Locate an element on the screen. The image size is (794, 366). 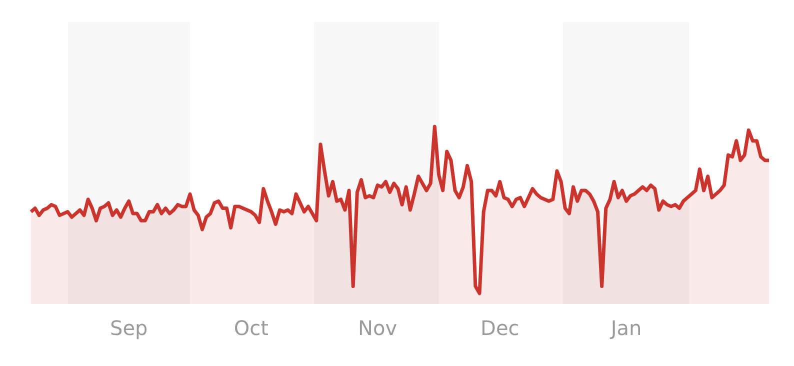
x-tick-label: Jan is located at coordinates (625, 328).